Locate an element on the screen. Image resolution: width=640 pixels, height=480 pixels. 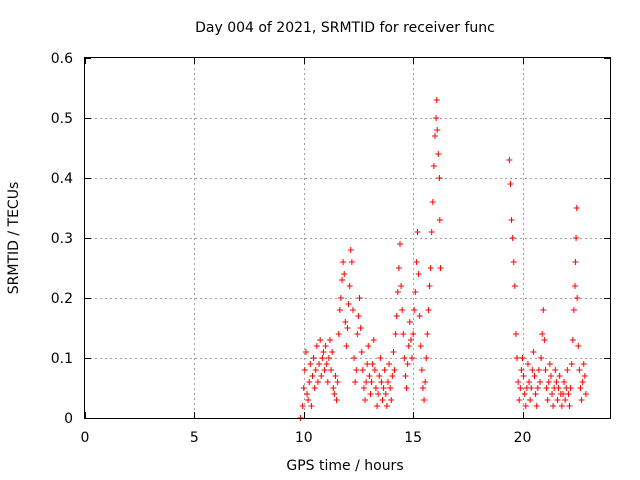
y-tick-label: 0.2 is located at coordinates (62, 299).